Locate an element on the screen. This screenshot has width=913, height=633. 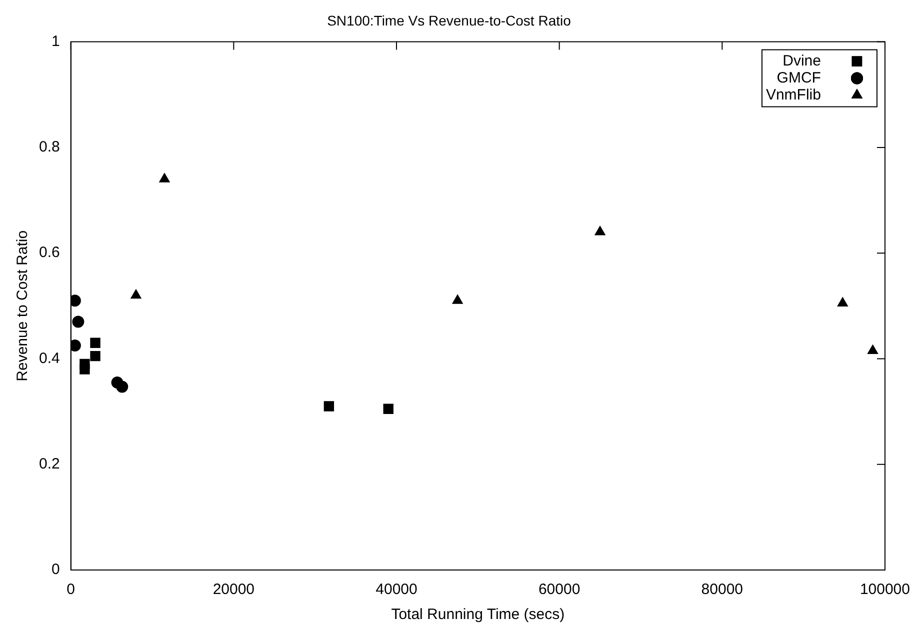
y-tick-label: 1 is located at coordinates (56, 41).